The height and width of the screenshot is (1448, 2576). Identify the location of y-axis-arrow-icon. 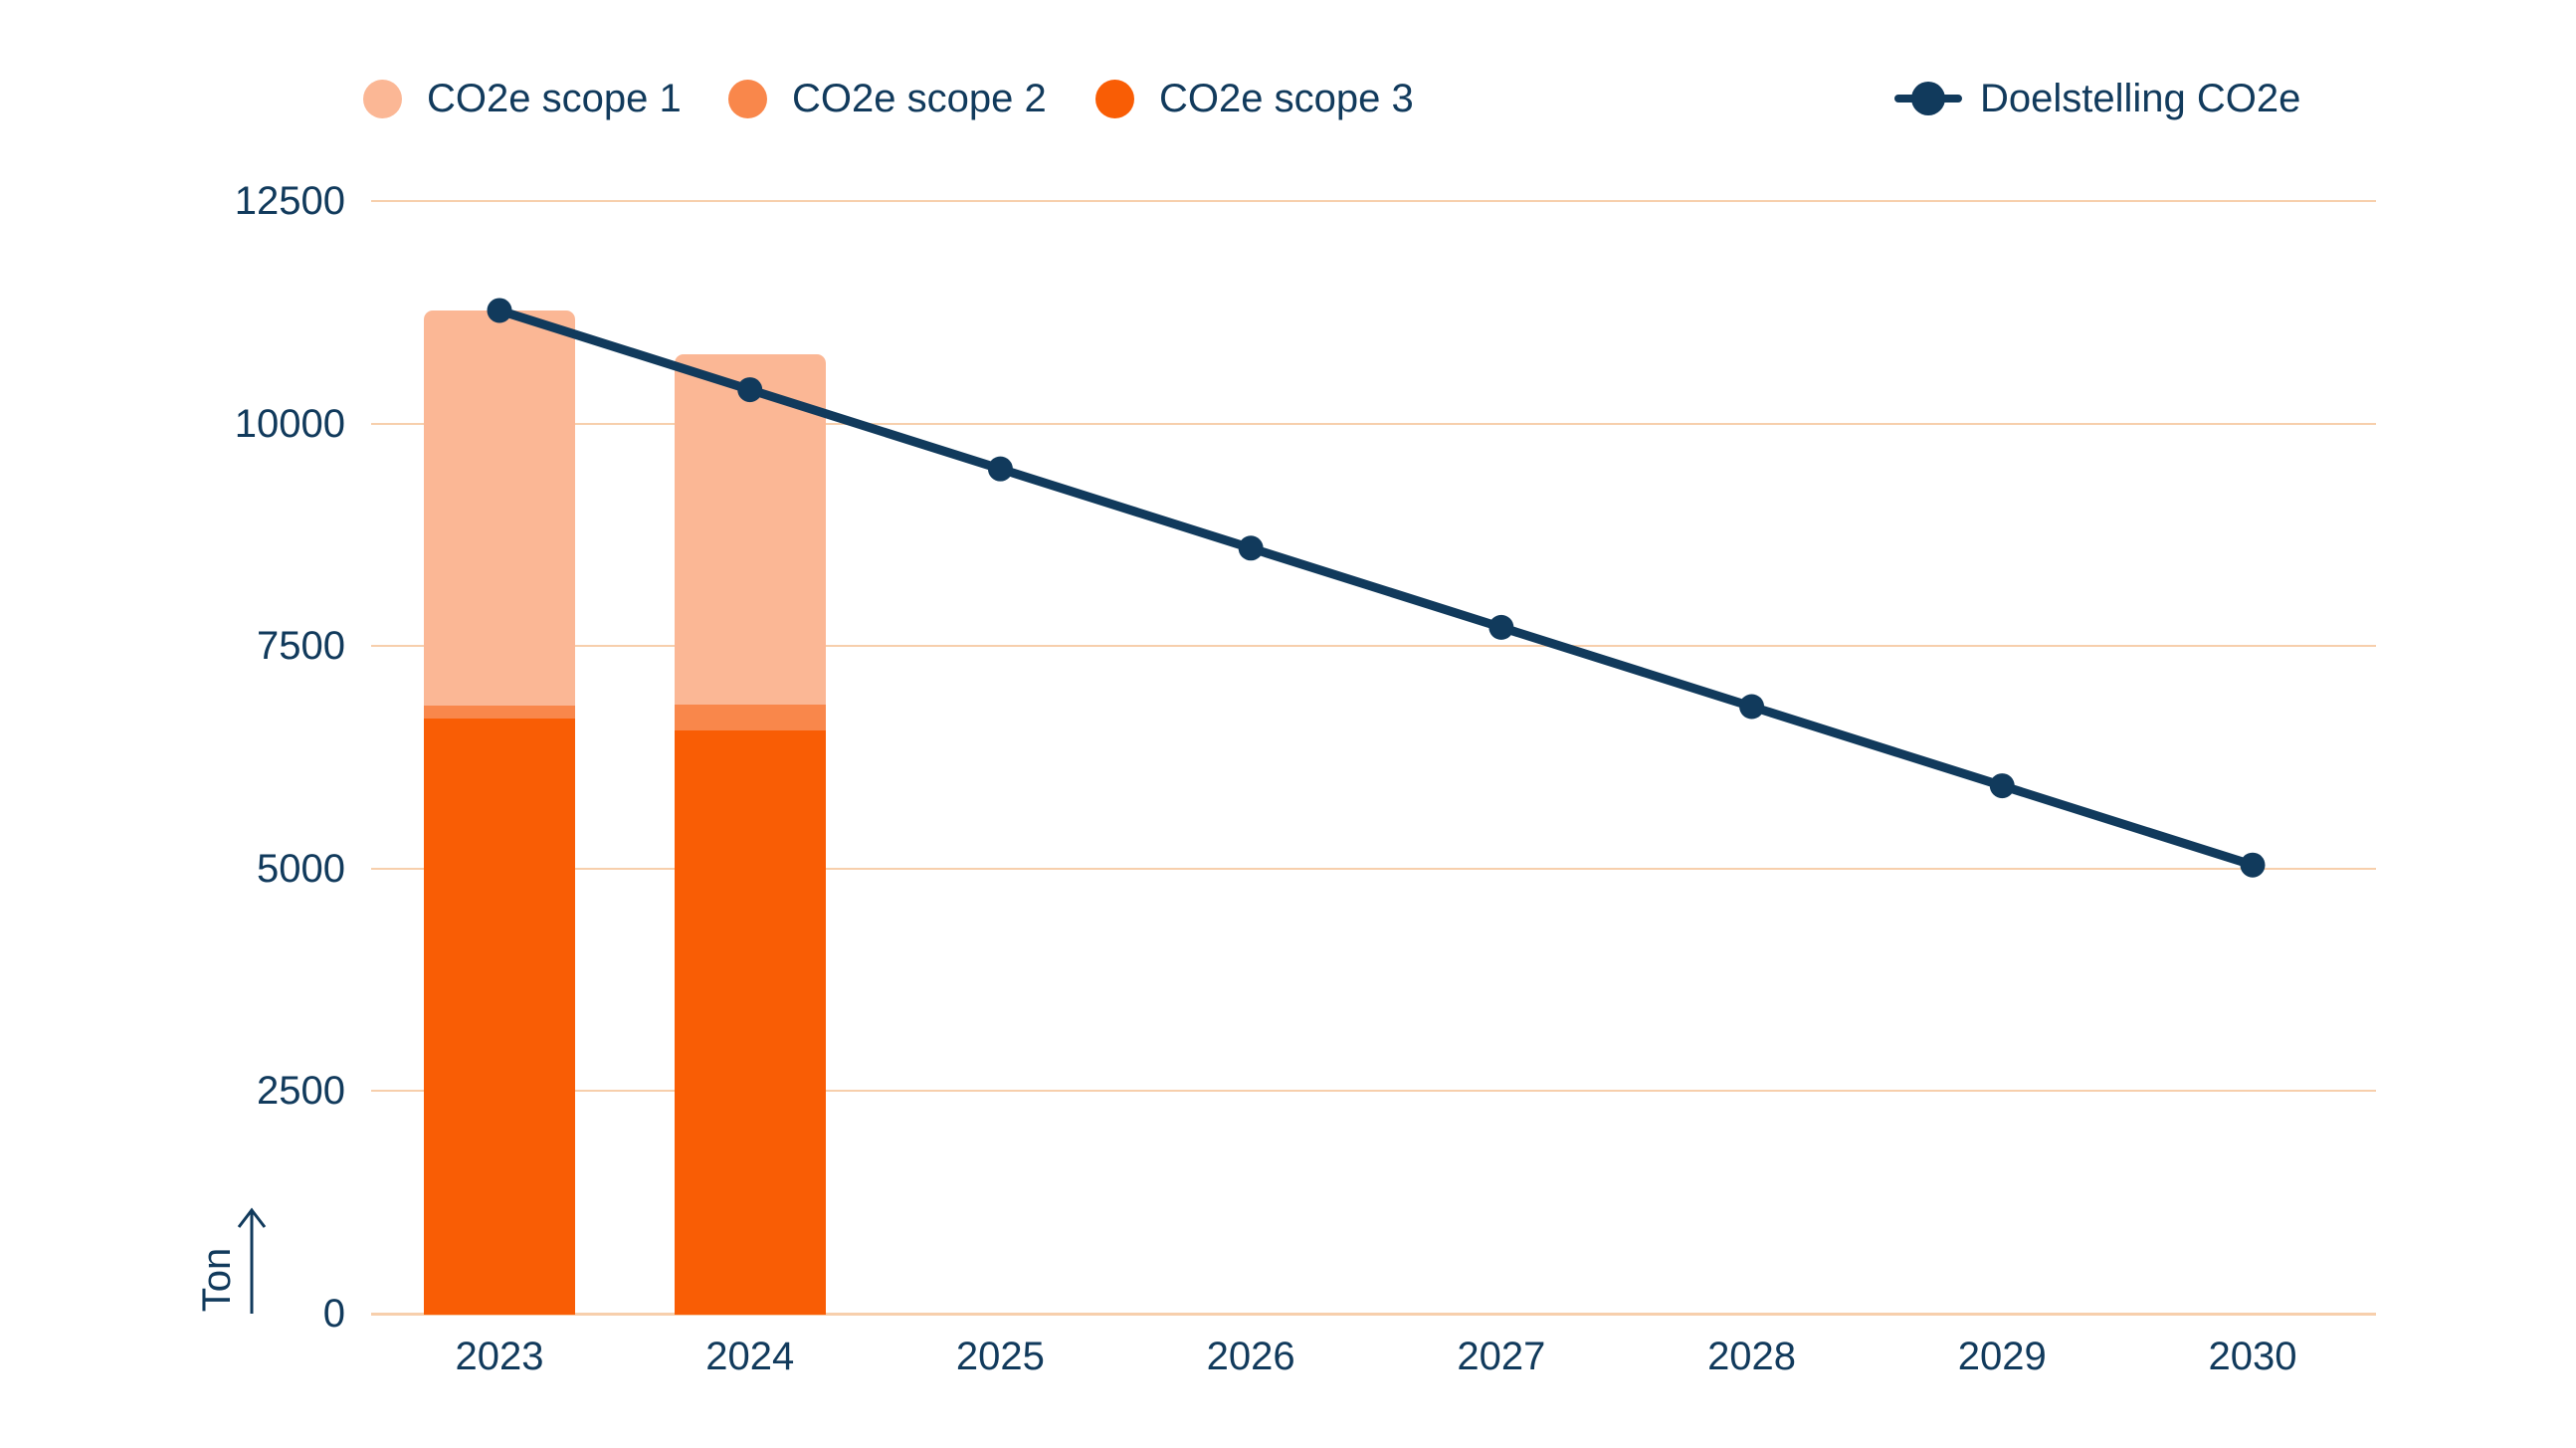
(252, 1260).